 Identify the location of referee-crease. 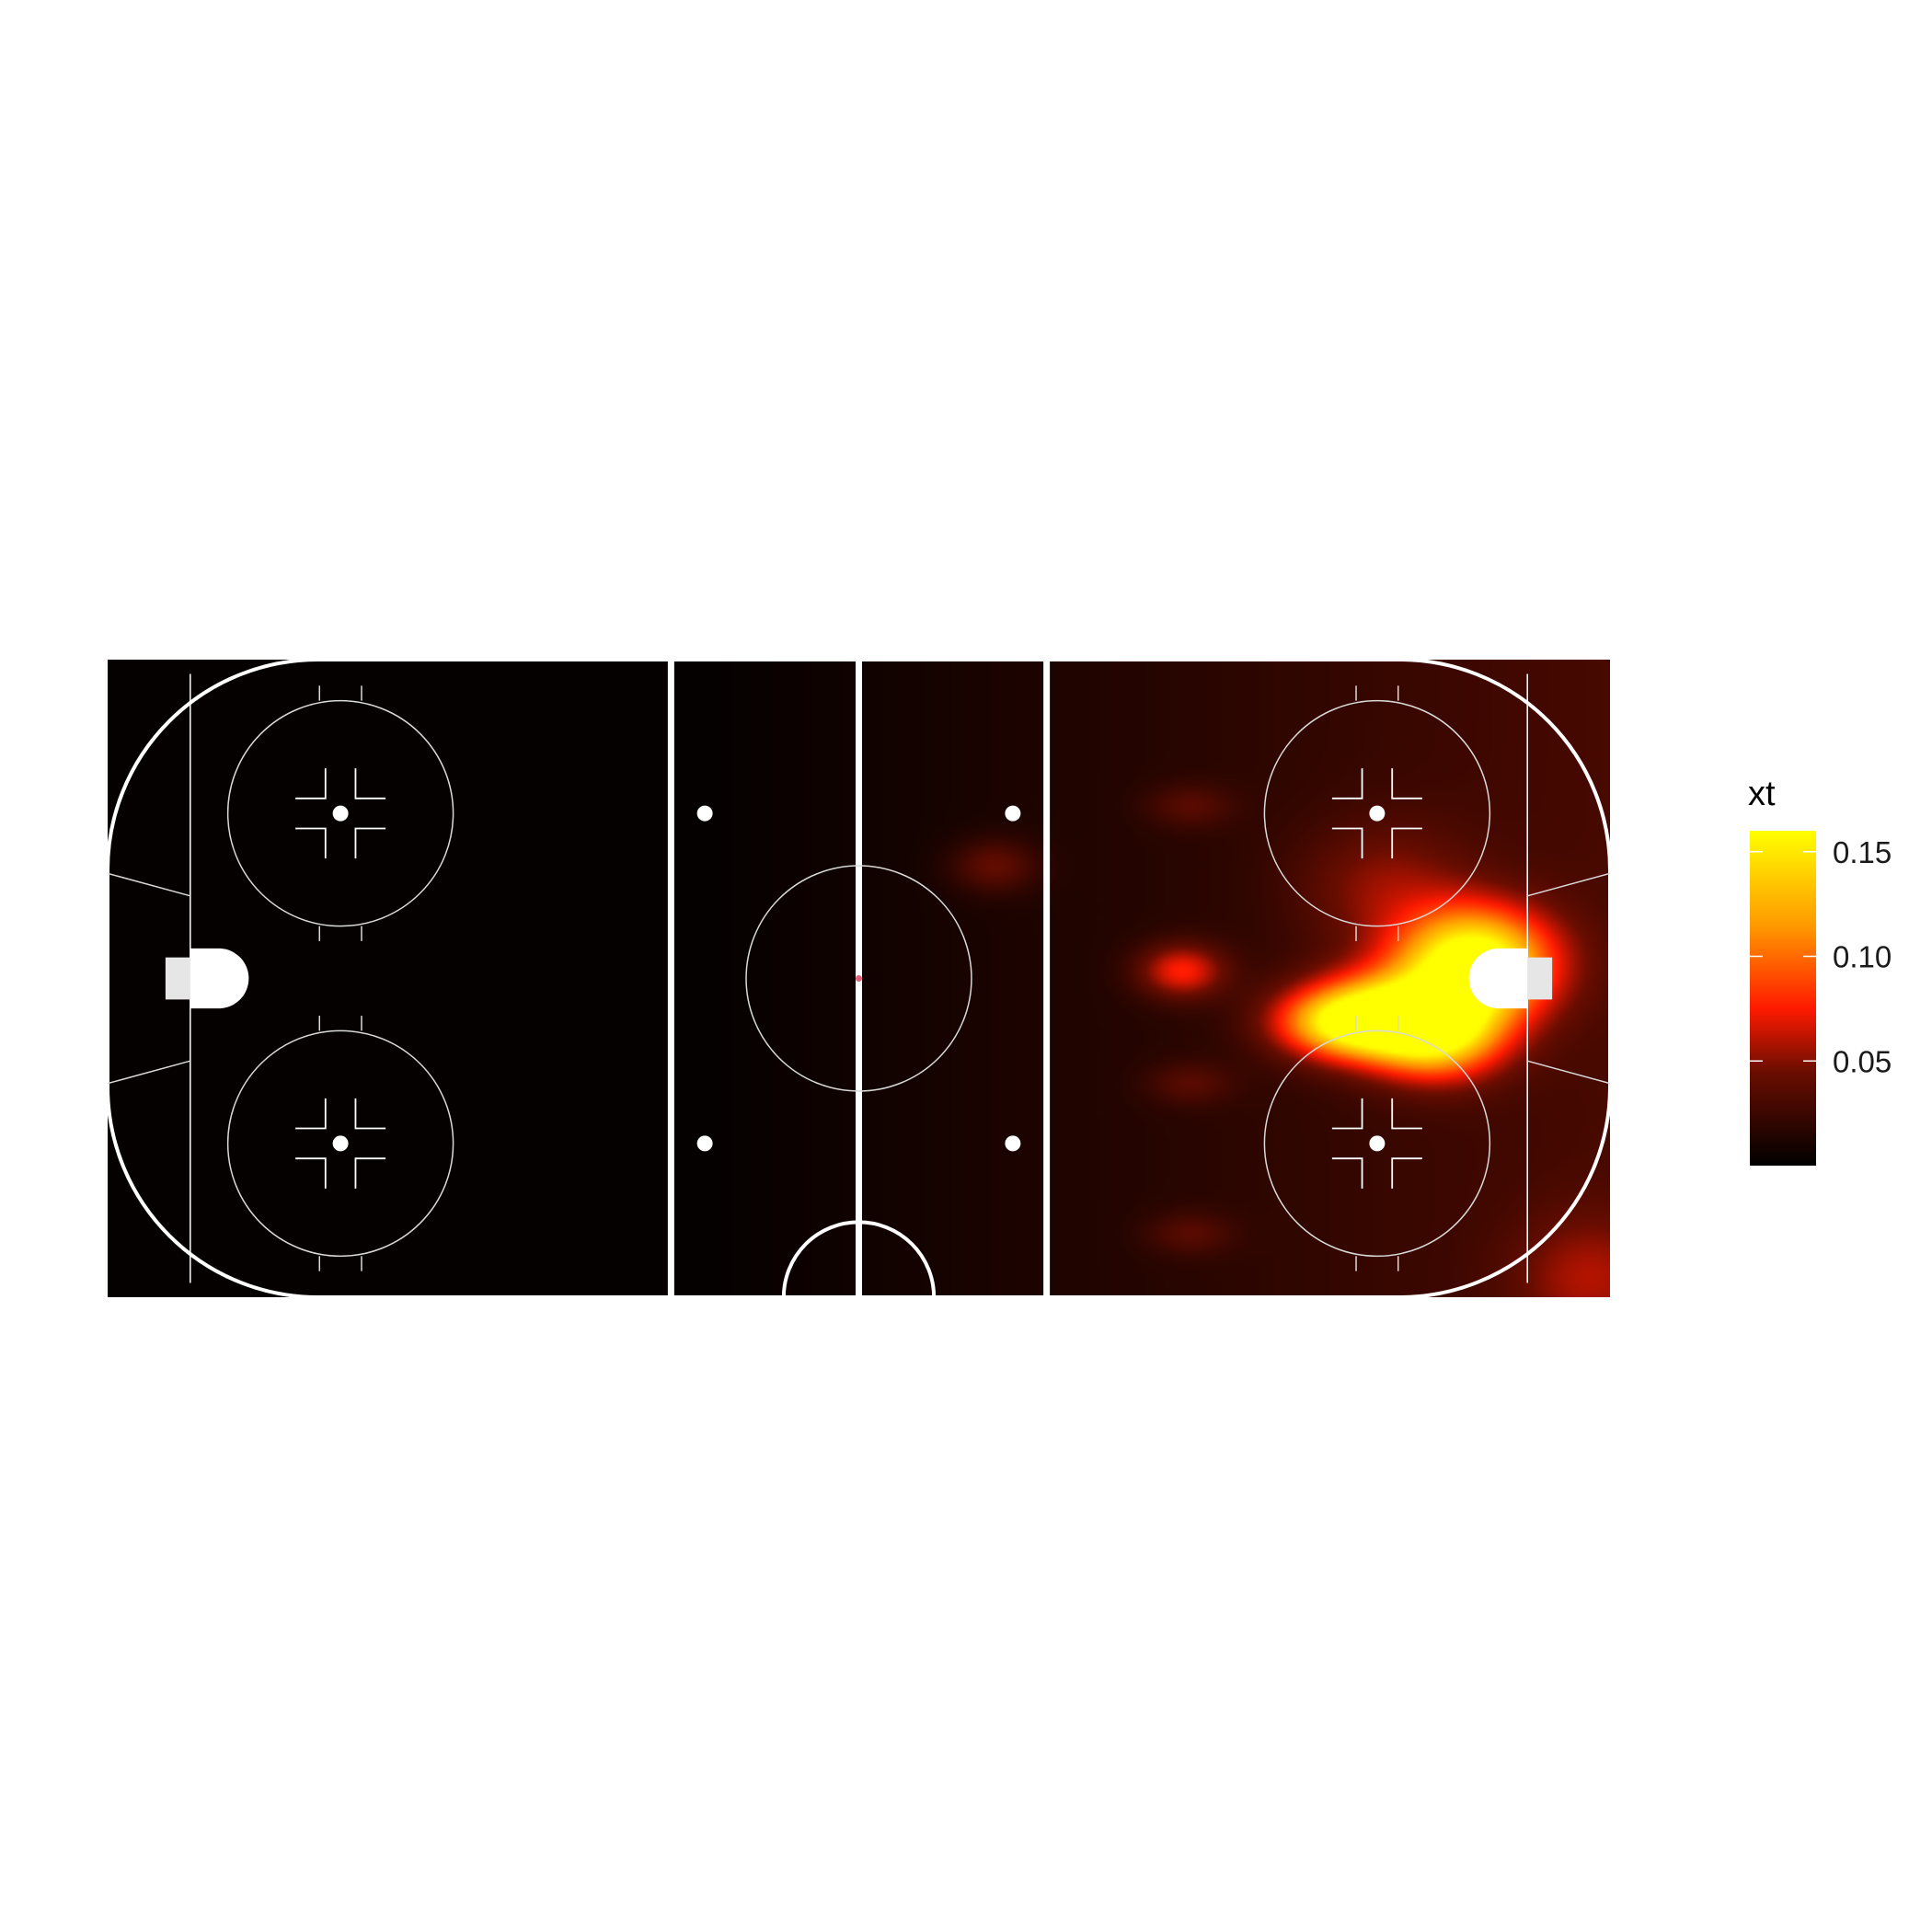
(859, 1258).